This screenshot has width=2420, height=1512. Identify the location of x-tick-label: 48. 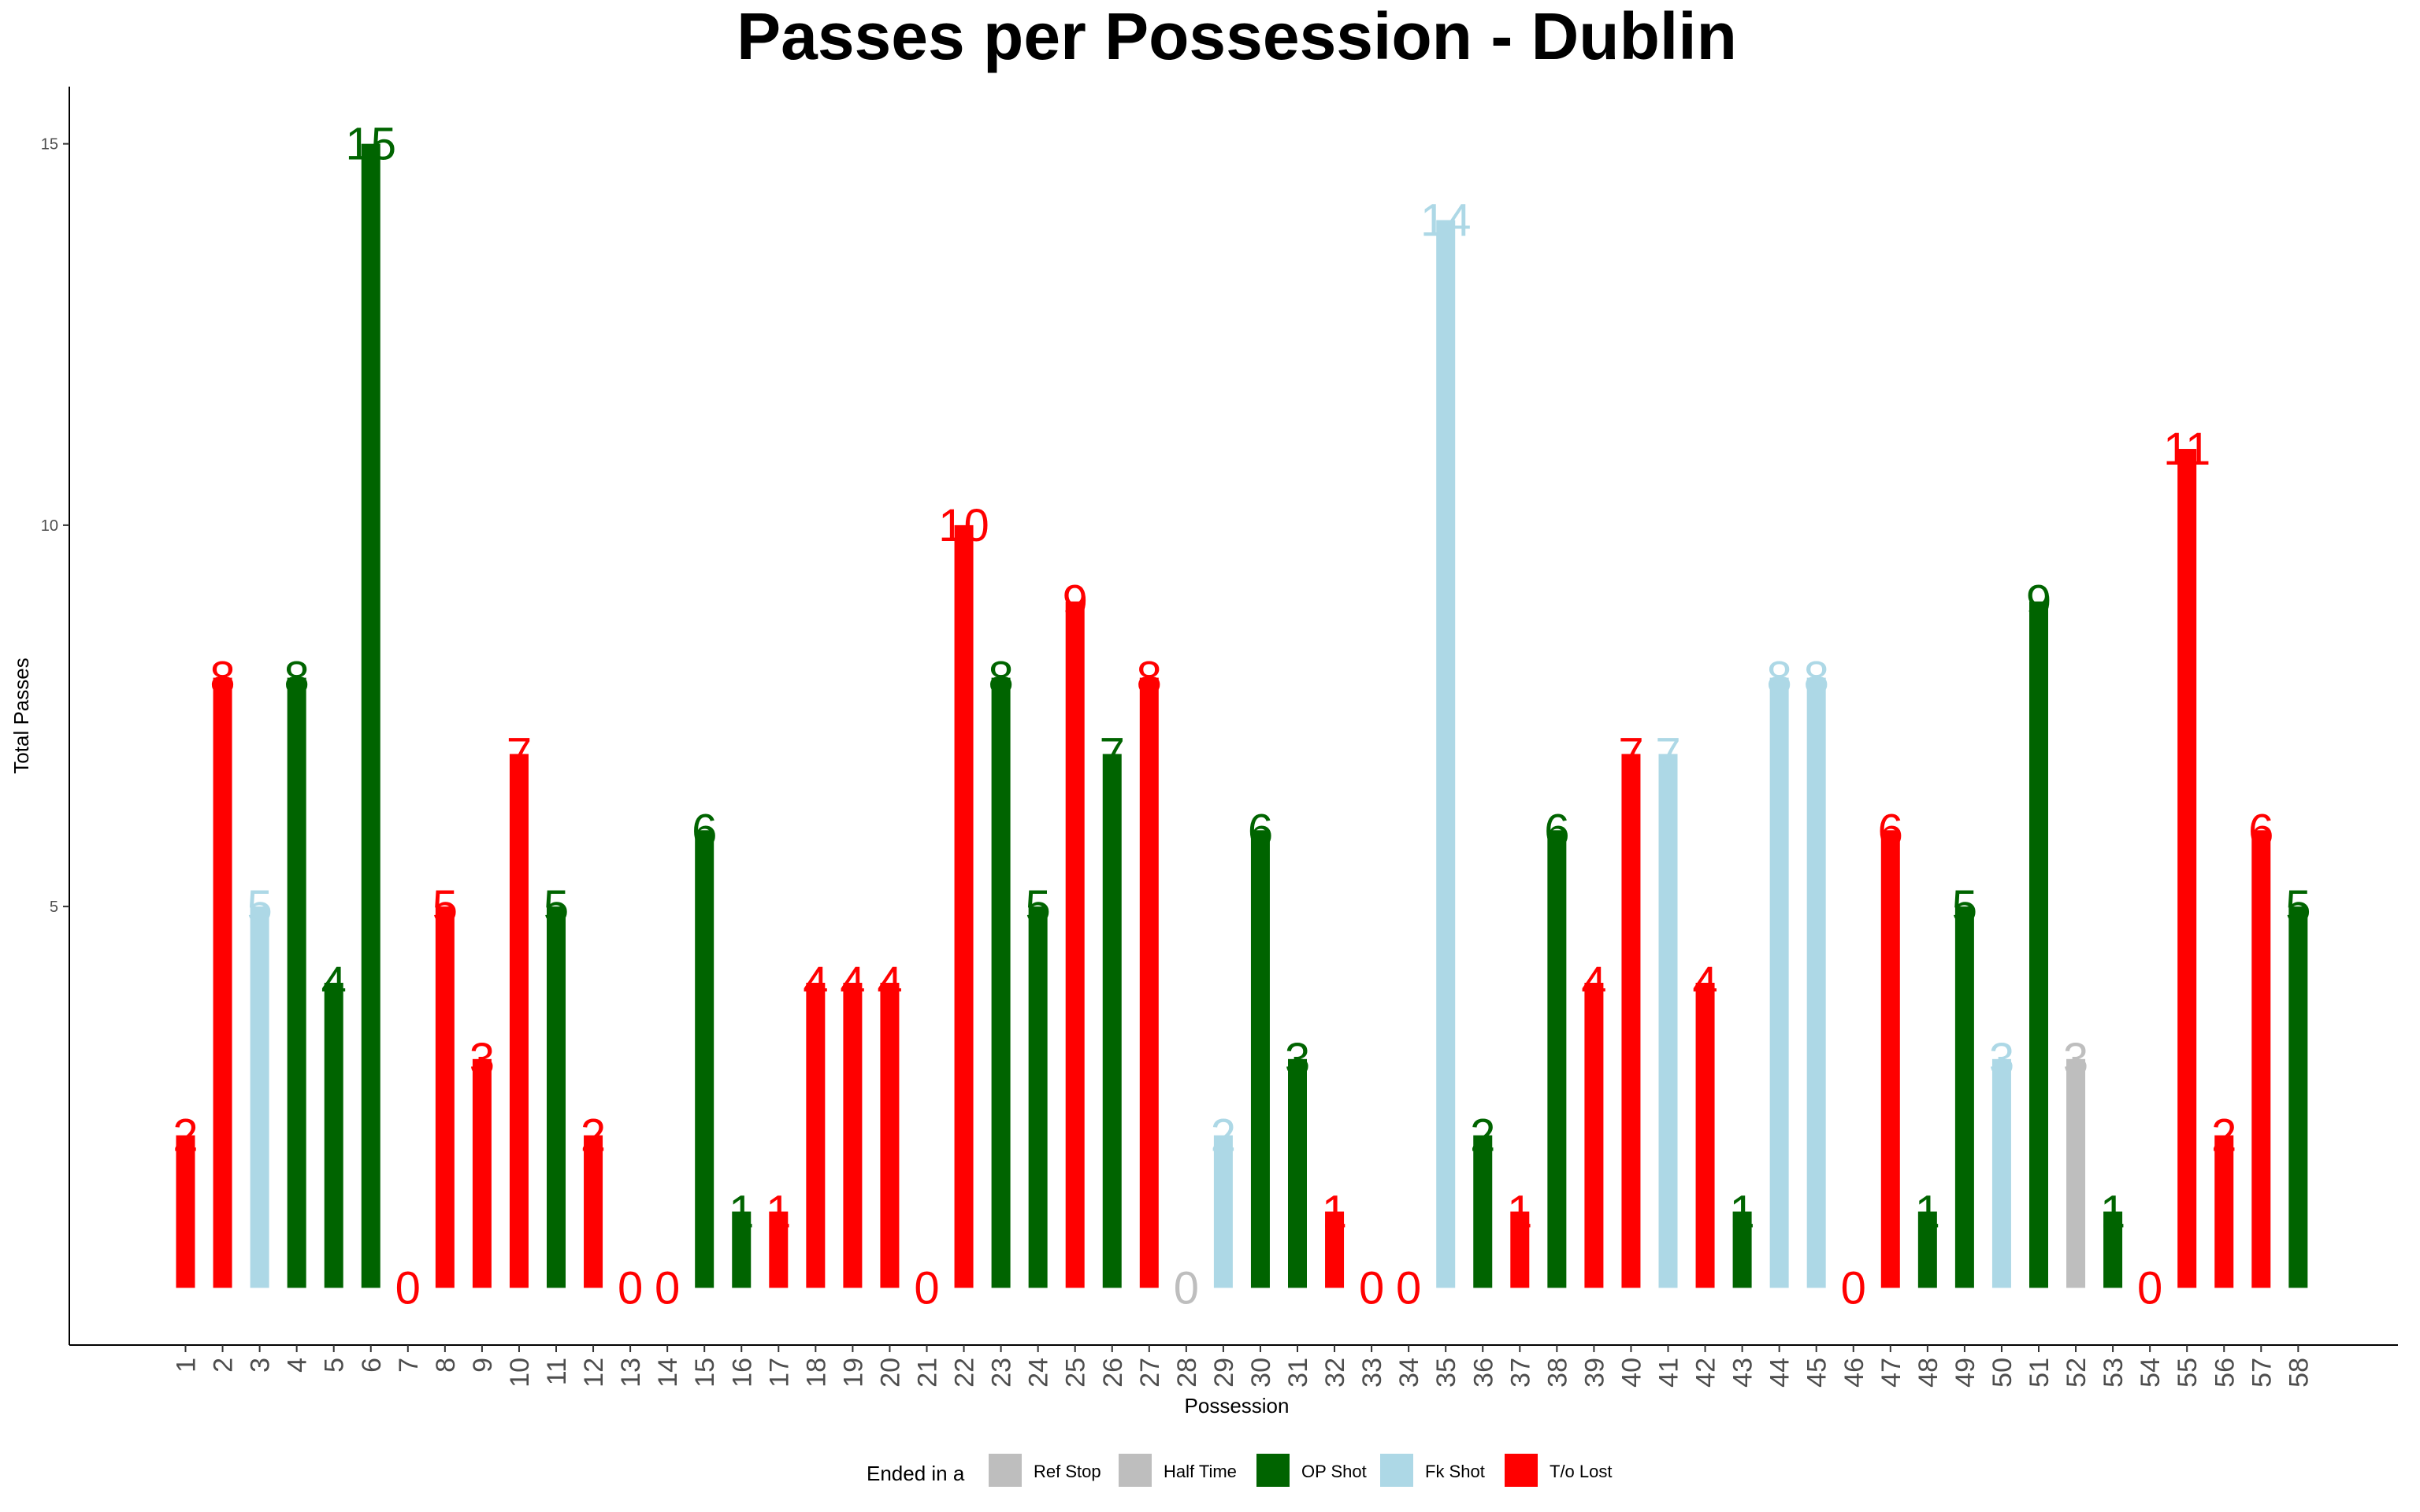
(1928, 1373).